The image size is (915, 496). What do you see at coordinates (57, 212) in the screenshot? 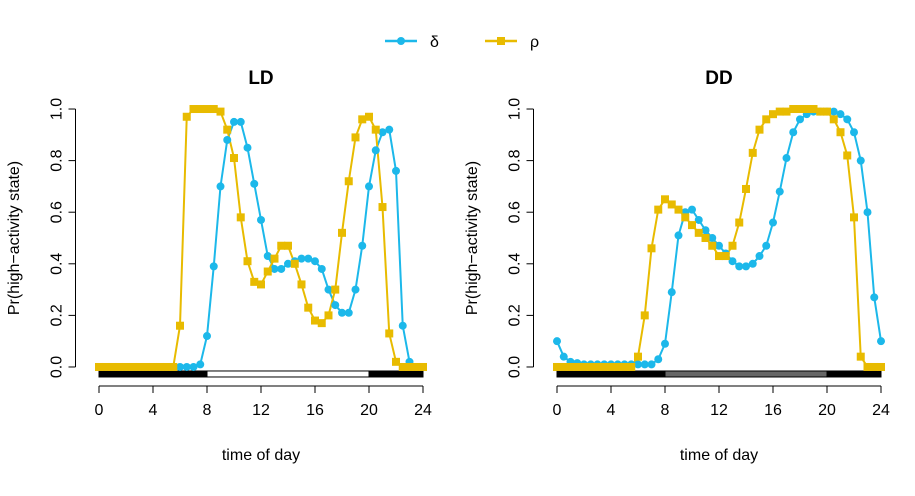
I see `y-tick-label: 0.6` at bounding box center [57, 212].